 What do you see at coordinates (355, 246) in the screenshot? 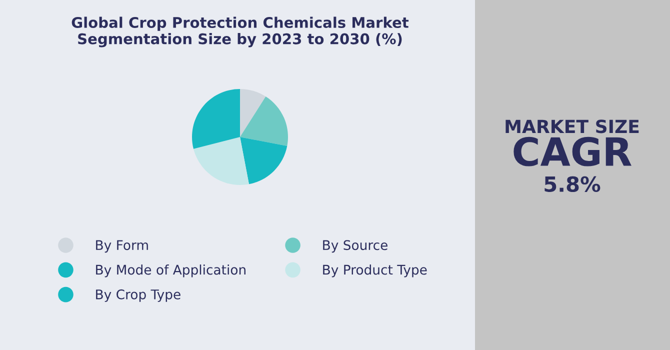
I see `legend-label: By Source` at bounding box center [355, 246].